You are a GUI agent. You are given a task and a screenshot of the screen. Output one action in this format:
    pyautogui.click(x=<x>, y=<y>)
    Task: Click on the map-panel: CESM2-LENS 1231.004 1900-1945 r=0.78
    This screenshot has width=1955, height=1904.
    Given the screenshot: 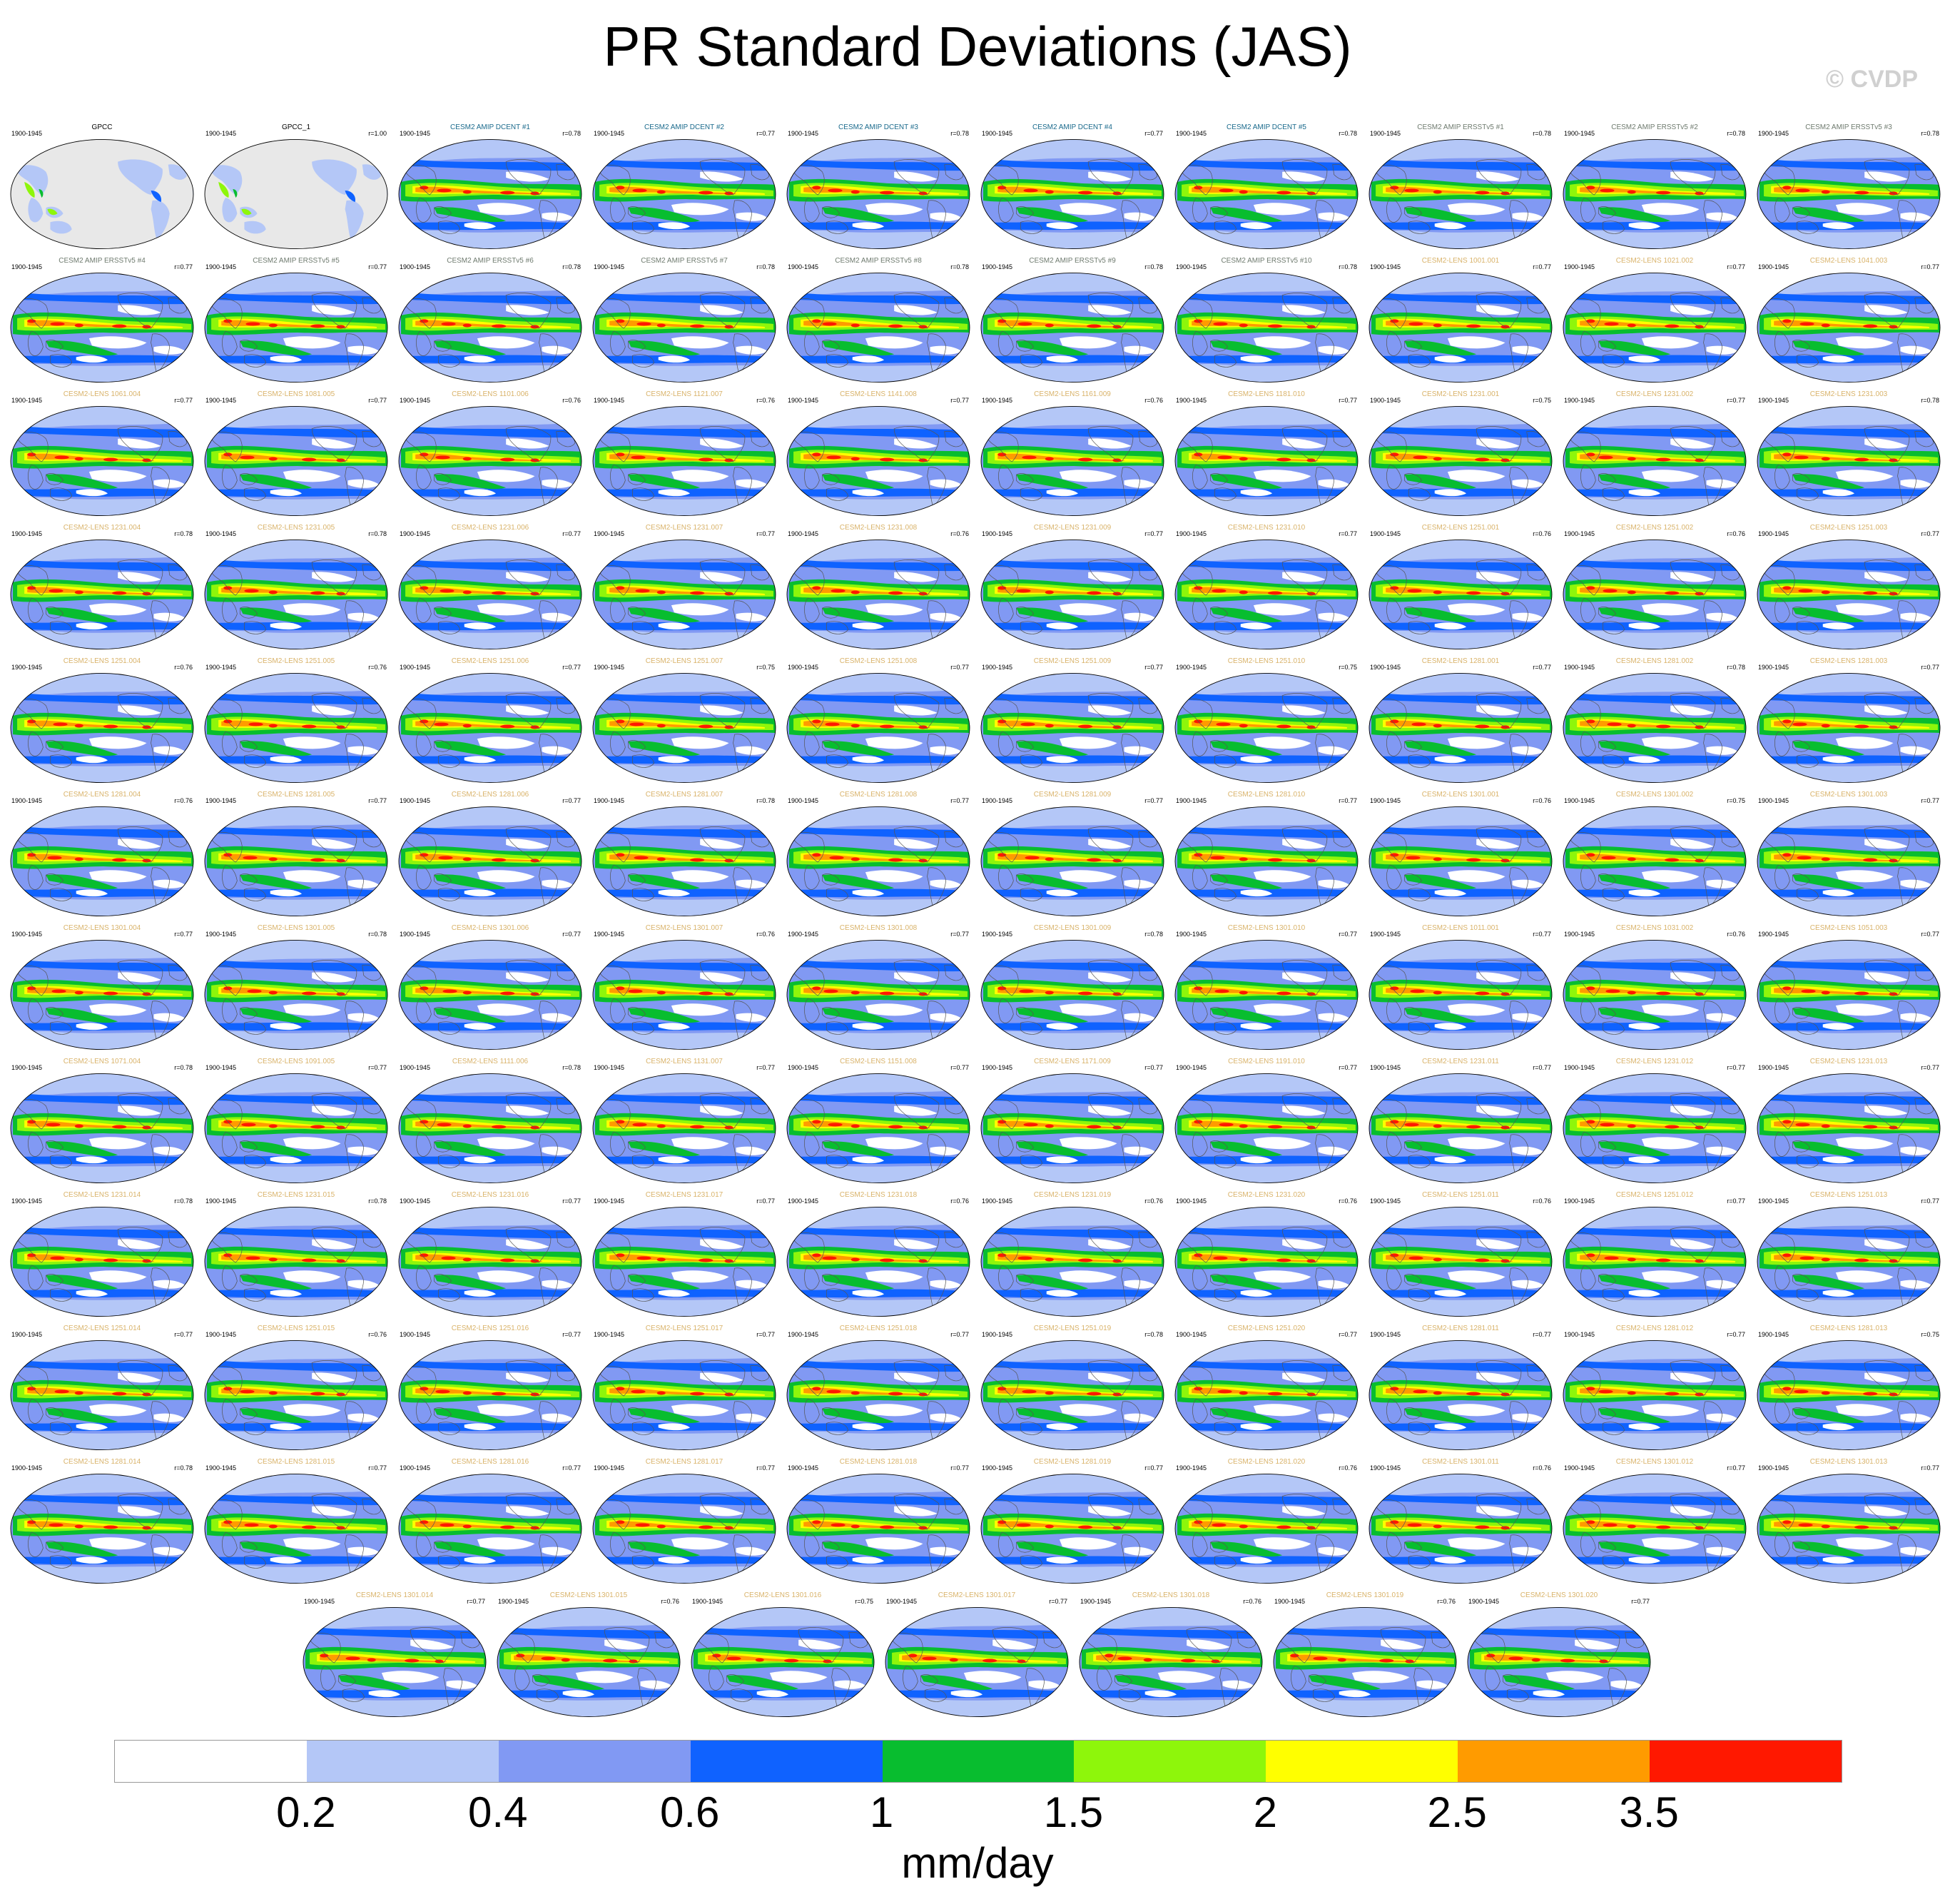 What is the action you would take?
    pyautogui.click(x=103, y=595)
    